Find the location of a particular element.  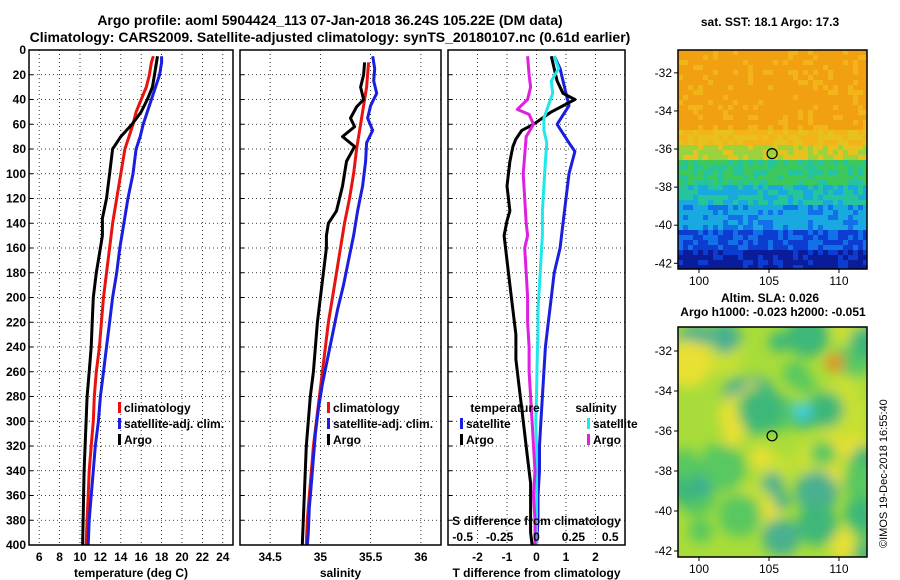

sst-map-title: sat. SST: 18.1 Argo: 17.3 is located at coordinates (770, 22).